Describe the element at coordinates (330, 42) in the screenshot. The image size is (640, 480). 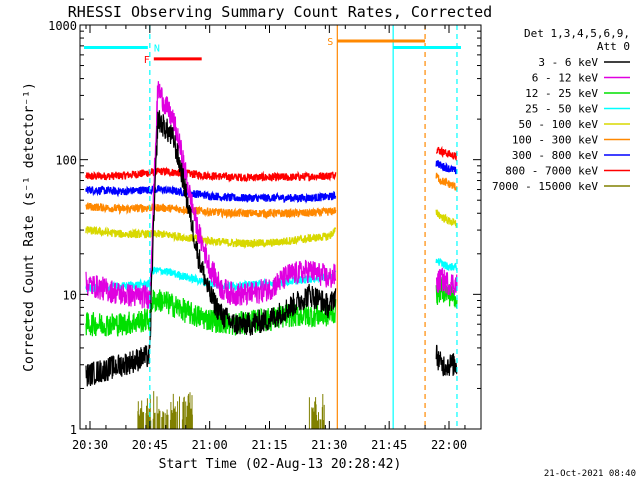
I see `flag-label-3: S` at that location.